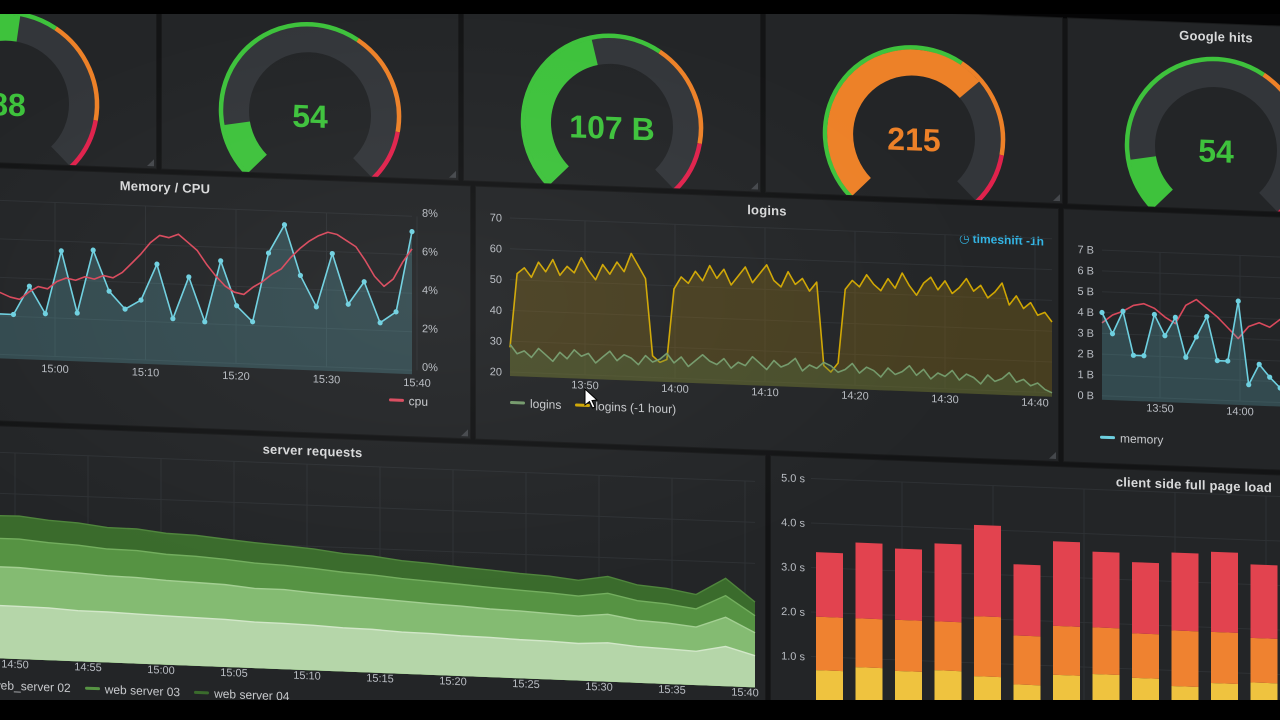 This screenshot has height=720, width=1280. I want to click on panel-gauge-3: 107 B, so click(612, 96).